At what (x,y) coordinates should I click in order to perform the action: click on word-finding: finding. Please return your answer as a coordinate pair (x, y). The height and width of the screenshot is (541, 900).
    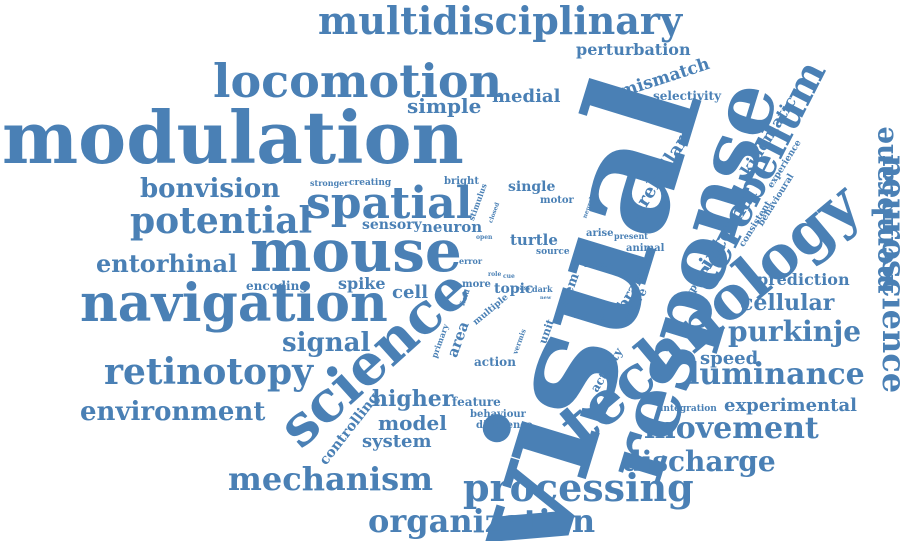
    Looking at the image, I should click on (590, 315).